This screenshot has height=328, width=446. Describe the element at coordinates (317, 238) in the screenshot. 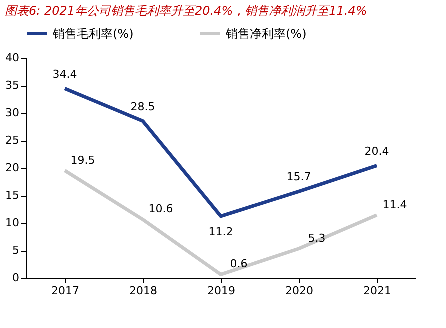

I see `data-label: 5.3` at that location.